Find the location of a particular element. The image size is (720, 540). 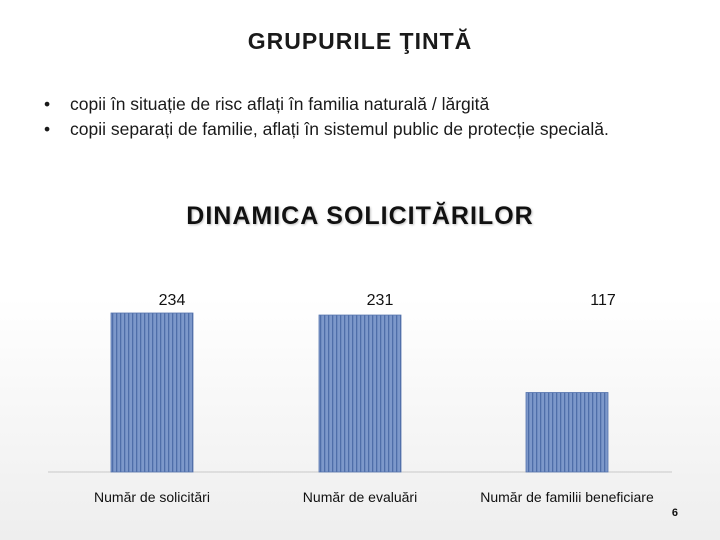

data-label-2: 231 is located at coordinates (380, 300).